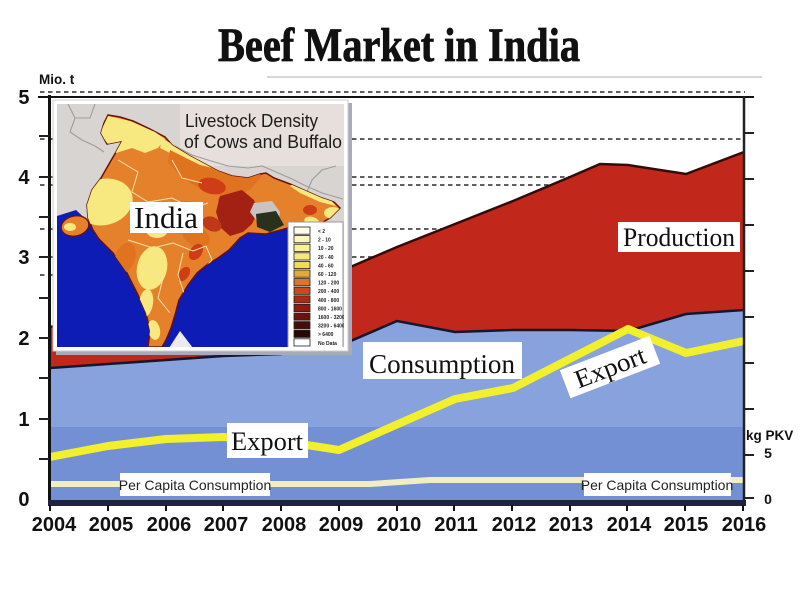  What do you see at coordinates (514, 525) in the screenshot?
I see `svg-text: 2012` at bounding box center [514, 525].